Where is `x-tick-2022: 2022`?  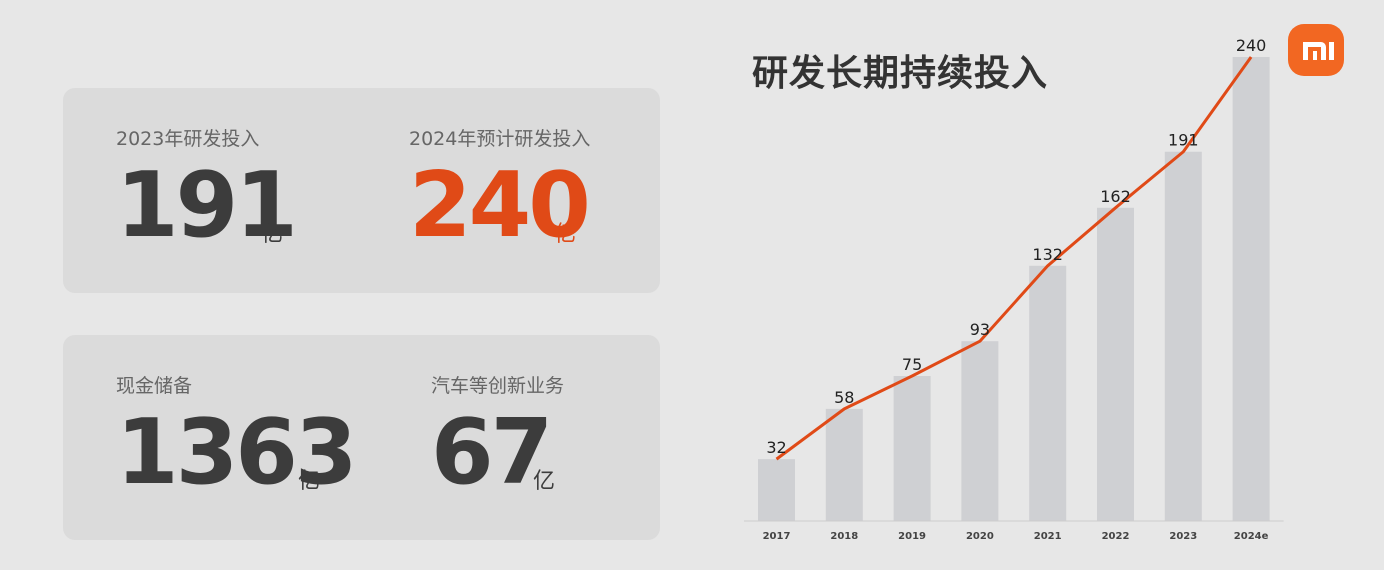
x-tick-2022: 2022 is located at coordinates (1116, 536).